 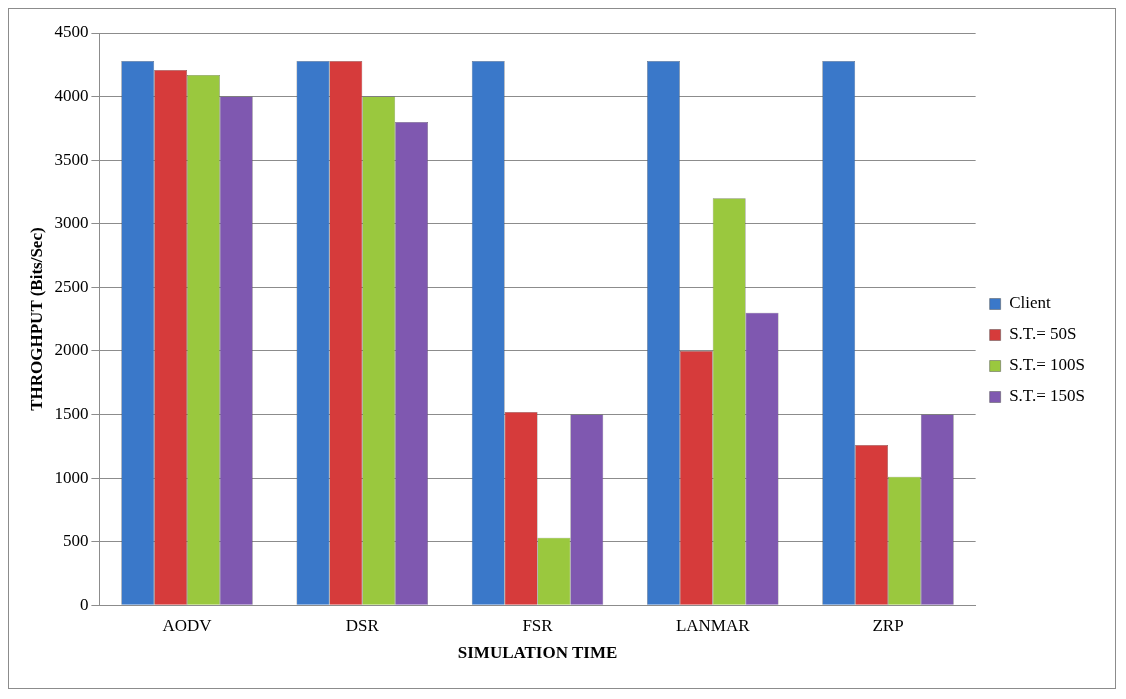 What do you see at coordinates (71, 96) in the screenshot?
I see `y-tick-label: 4000` at bounding box center [71, 96].